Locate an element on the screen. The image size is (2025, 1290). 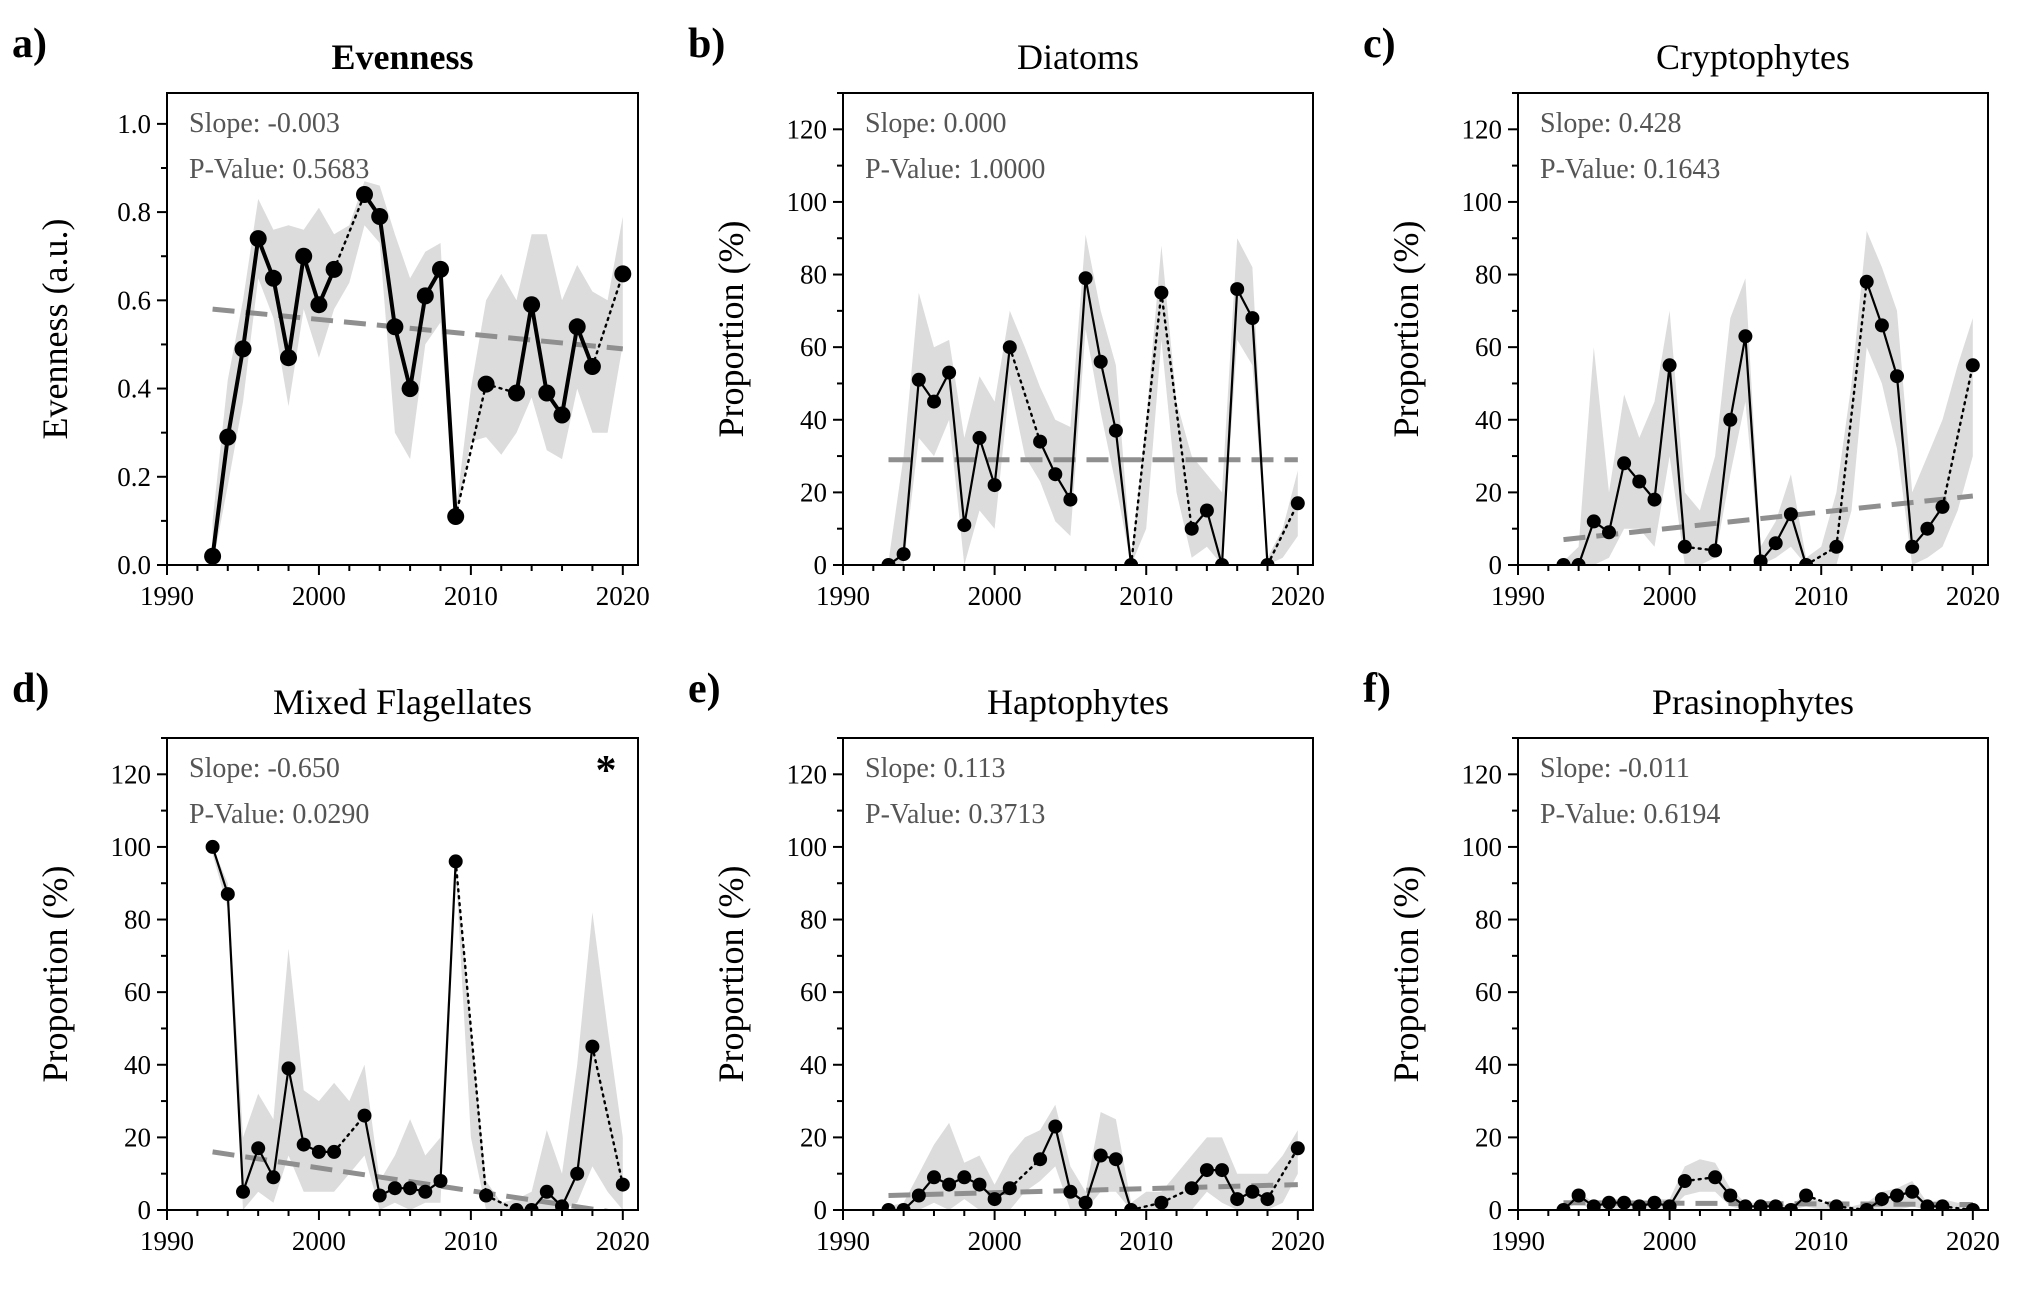
panel-title: Cryptophytes is located at coordinates (1753, 57).